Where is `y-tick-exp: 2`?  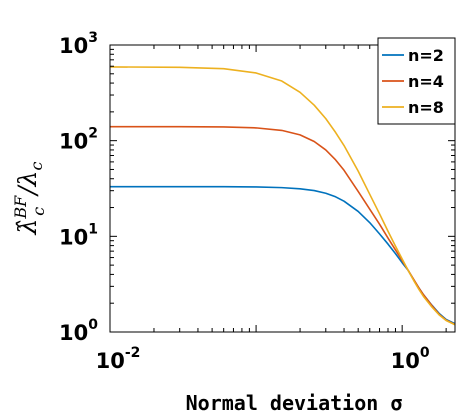
y-tick-exp: 2 is located at coordinates (93, 134).